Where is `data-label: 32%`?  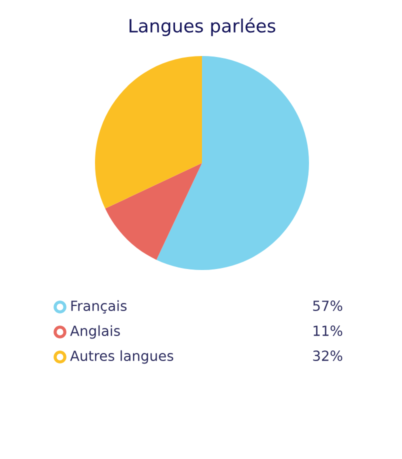 data-label: 32% is located at coordinates (327, 356).